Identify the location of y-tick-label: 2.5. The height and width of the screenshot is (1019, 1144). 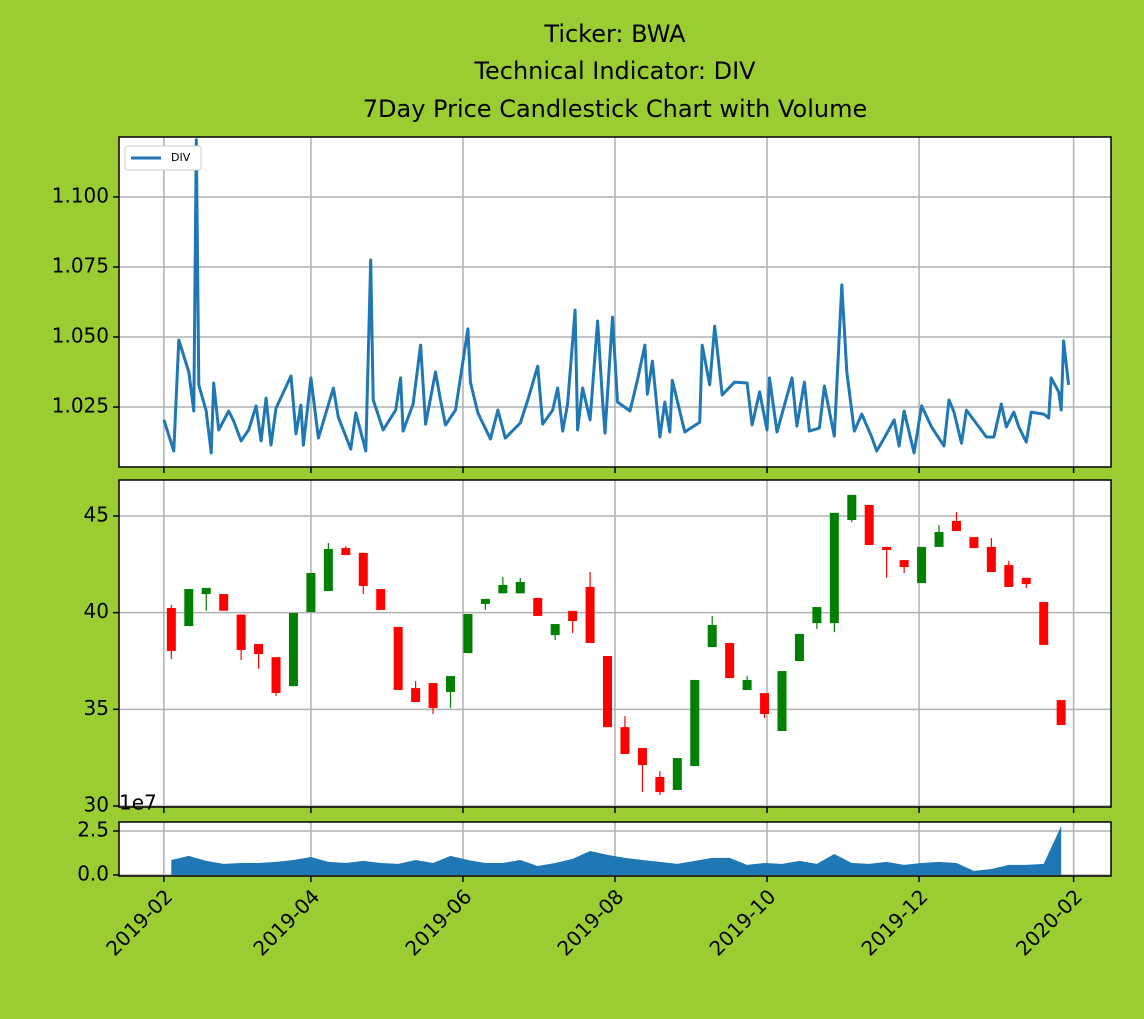
(93, 829).